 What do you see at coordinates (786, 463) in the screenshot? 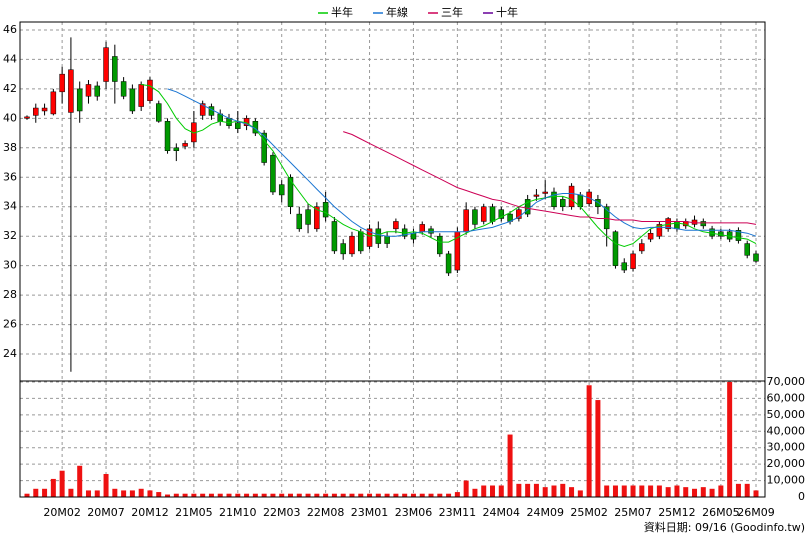
I see `y-tick-label: 20,000` at bounding box center [786, 463].